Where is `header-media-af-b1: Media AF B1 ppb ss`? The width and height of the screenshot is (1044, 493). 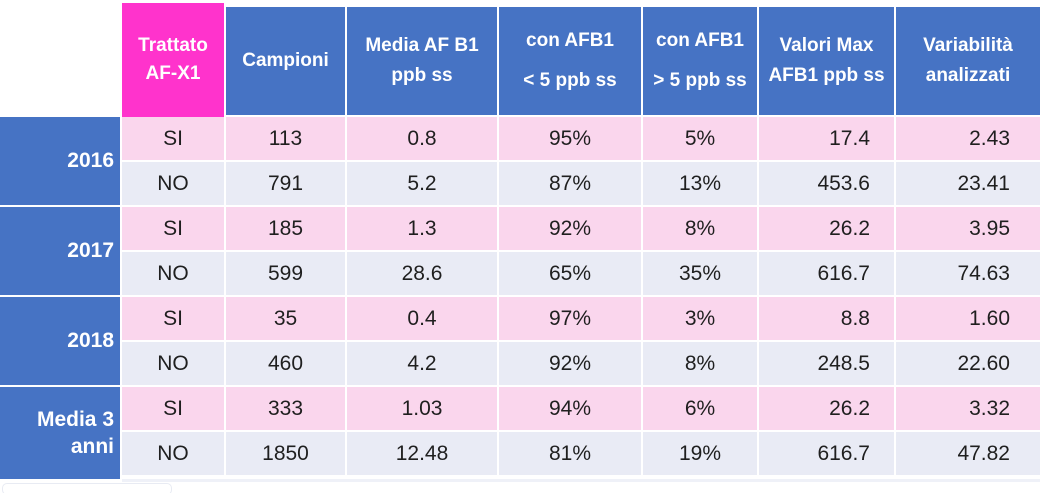
header-media-af-b1: Media AF B1 ppb ss is located at coordinates (422, 61).